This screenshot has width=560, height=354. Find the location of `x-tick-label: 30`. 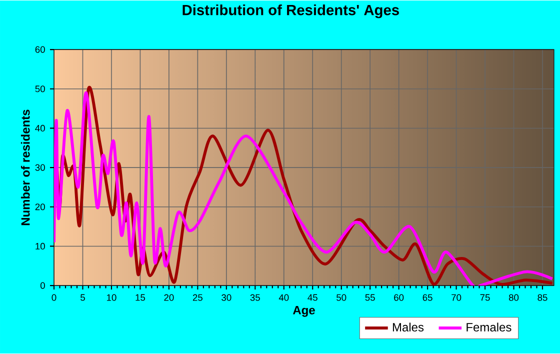

x-tick-label: 30 is located at coordinates (227, 298).